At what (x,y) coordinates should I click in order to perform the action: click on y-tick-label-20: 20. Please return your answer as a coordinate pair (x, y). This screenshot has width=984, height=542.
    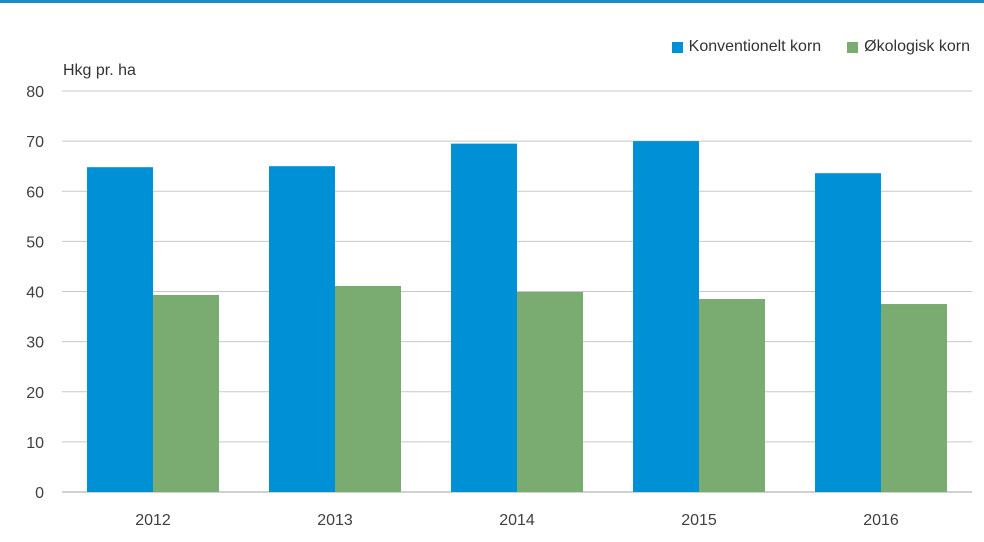
    Looking at the image, I should click on (35, 393).